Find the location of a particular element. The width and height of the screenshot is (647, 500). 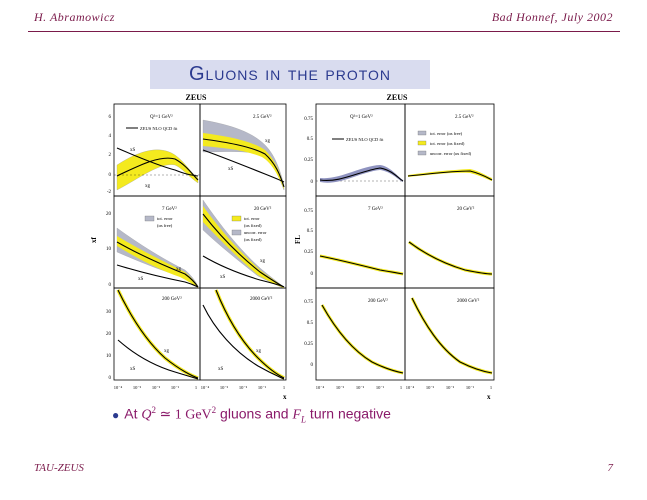

left-p5-label-xg: xg is located at coordinates (167, 351).